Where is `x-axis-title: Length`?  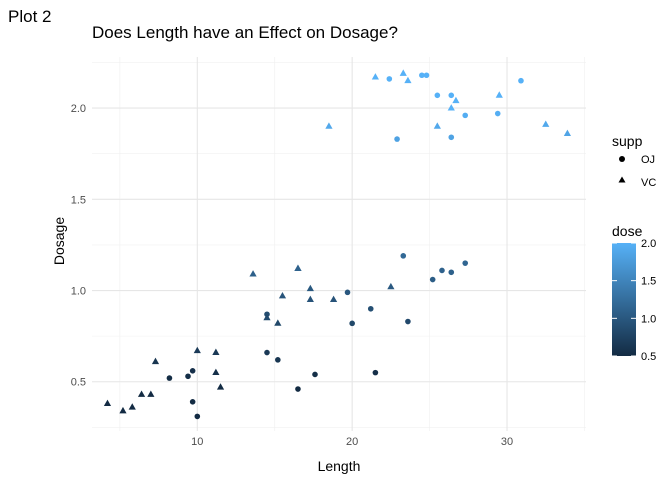
x-axis-title: Length is located at coordinates (339, 466).